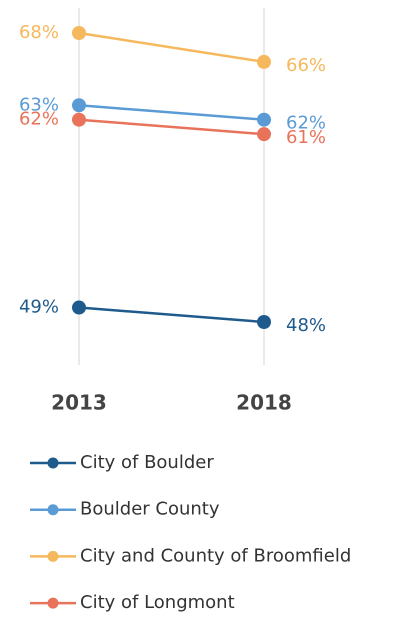 This screenshot has width=404, height=617. I want to click on data-label: 68%, so click(39, 32).